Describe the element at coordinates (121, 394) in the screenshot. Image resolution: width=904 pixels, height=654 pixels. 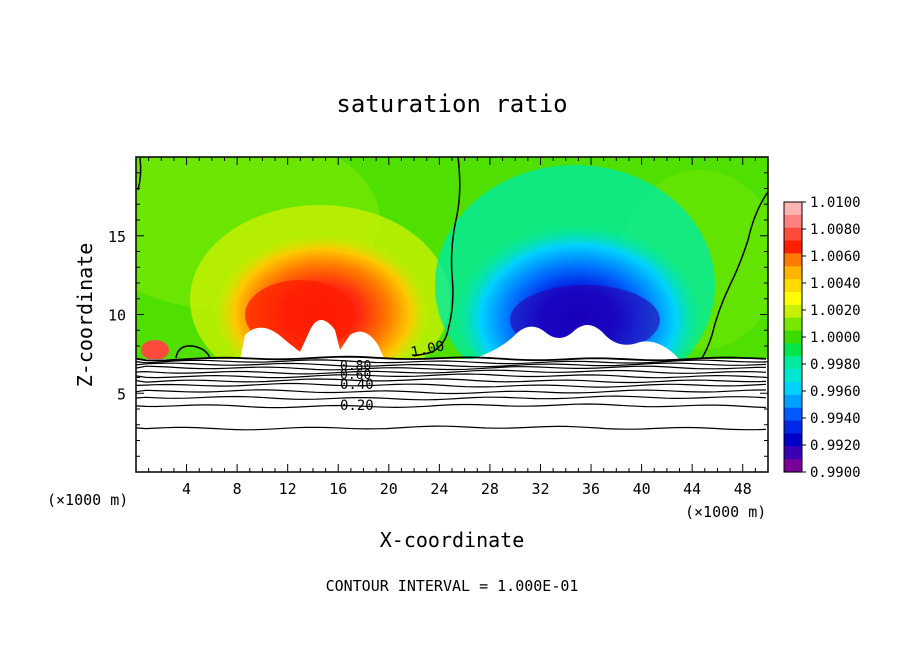
I see `y-tick-label: 5` at that location.